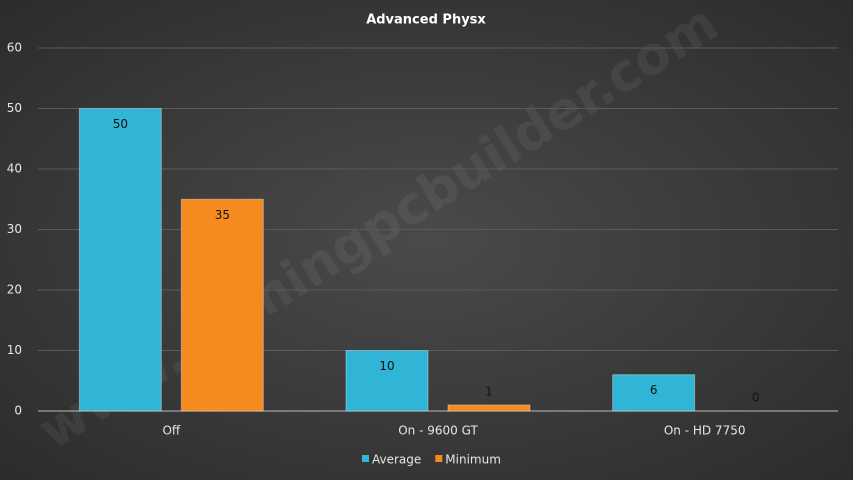 The width and height of the screenshot is (853, 480). I want to click on data-label: 6, so click(654, 390).